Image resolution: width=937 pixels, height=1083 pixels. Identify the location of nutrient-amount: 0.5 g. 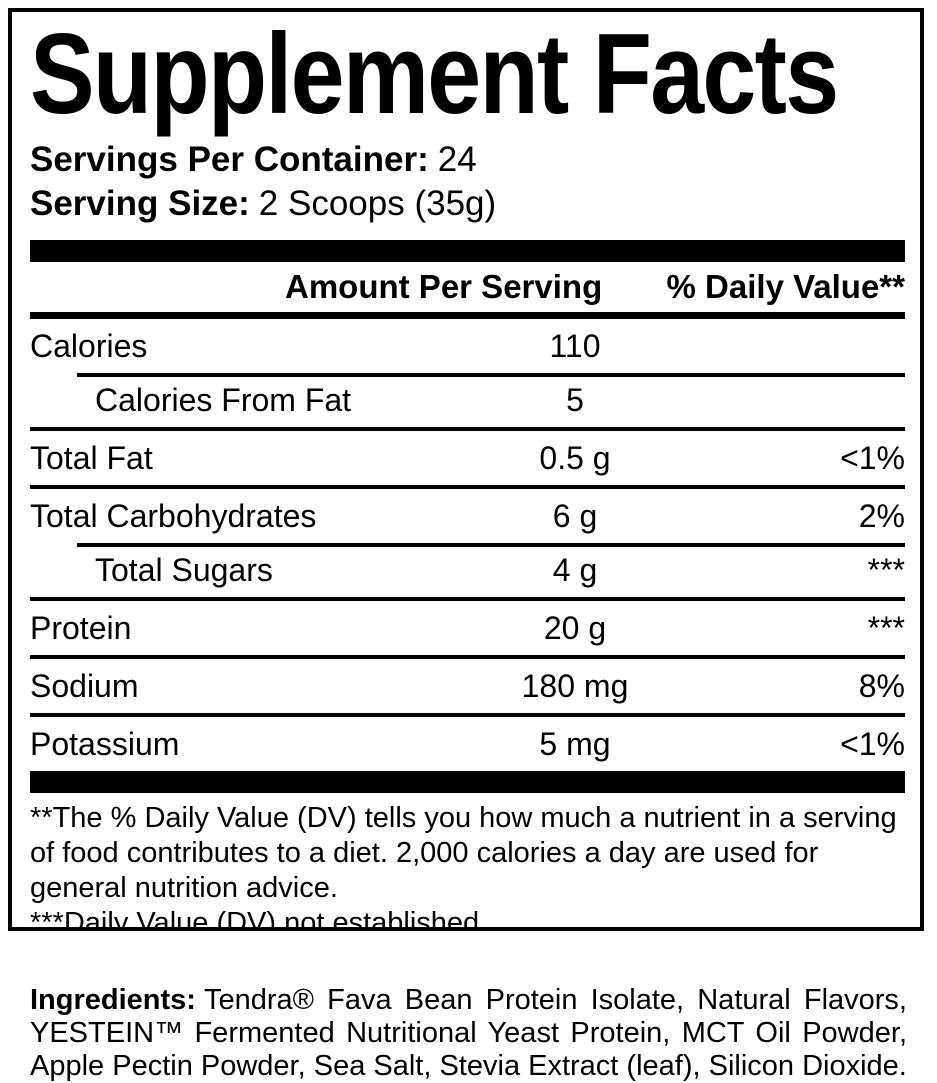
(575, 457).